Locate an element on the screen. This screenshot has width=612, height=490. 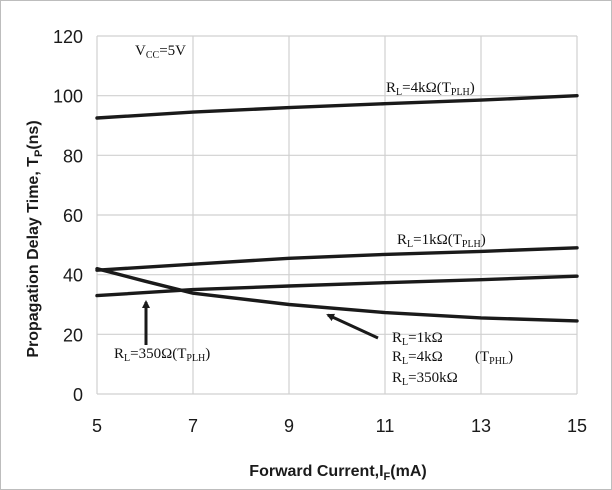
x-axis-title: Forward Current,IF(mA) is located at coordinates (337, 473).